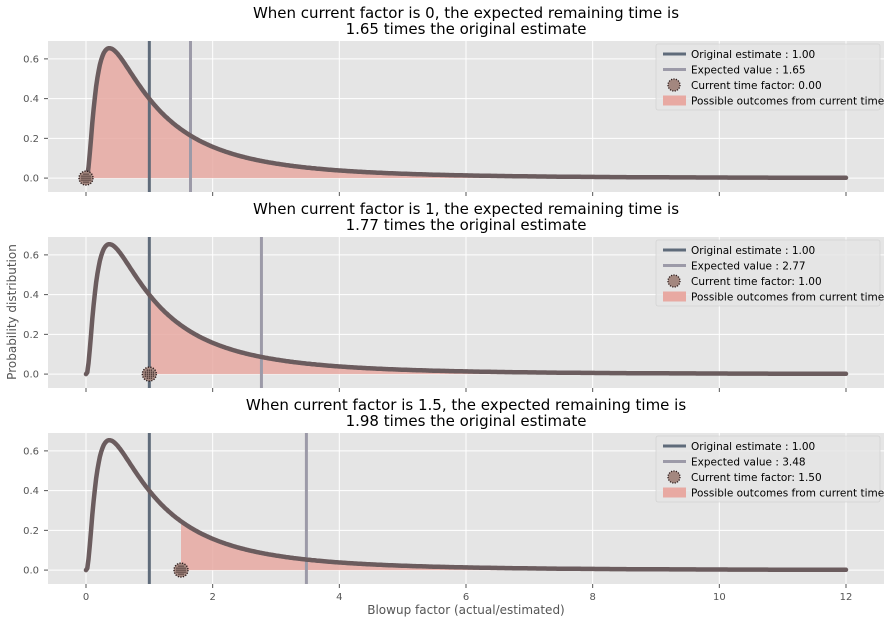  What do you see at coordinates (748, 266) in the screenshot?
I see `legend-label: Expected value : 2.77` at bounding box center [748, 266].